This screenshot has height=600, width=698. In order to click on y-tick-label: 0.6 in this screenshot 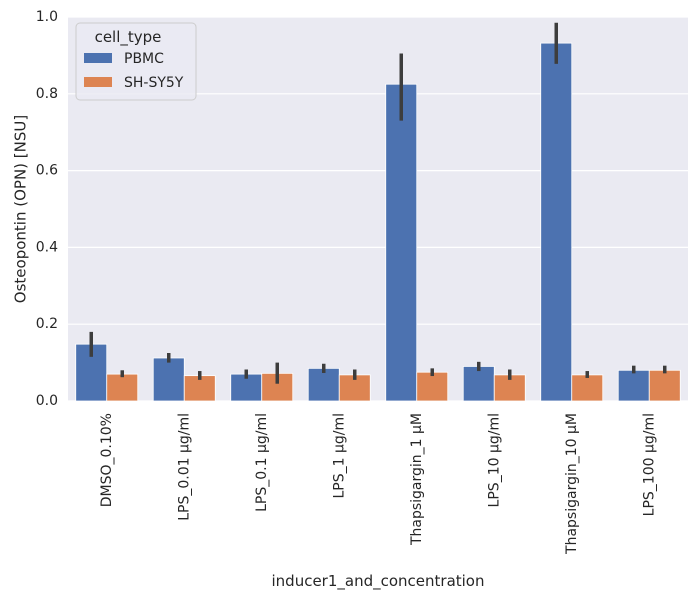, I will do `click(47, 171)`.